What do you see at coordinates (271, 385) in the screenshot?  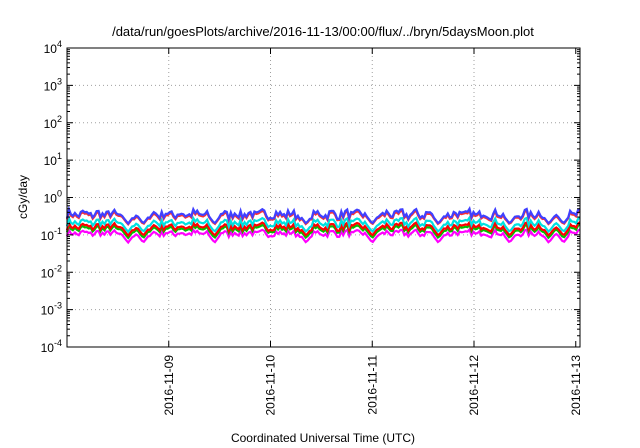 I see `x-tick-label: 2016-11-10` at bounding box center [271, 385].